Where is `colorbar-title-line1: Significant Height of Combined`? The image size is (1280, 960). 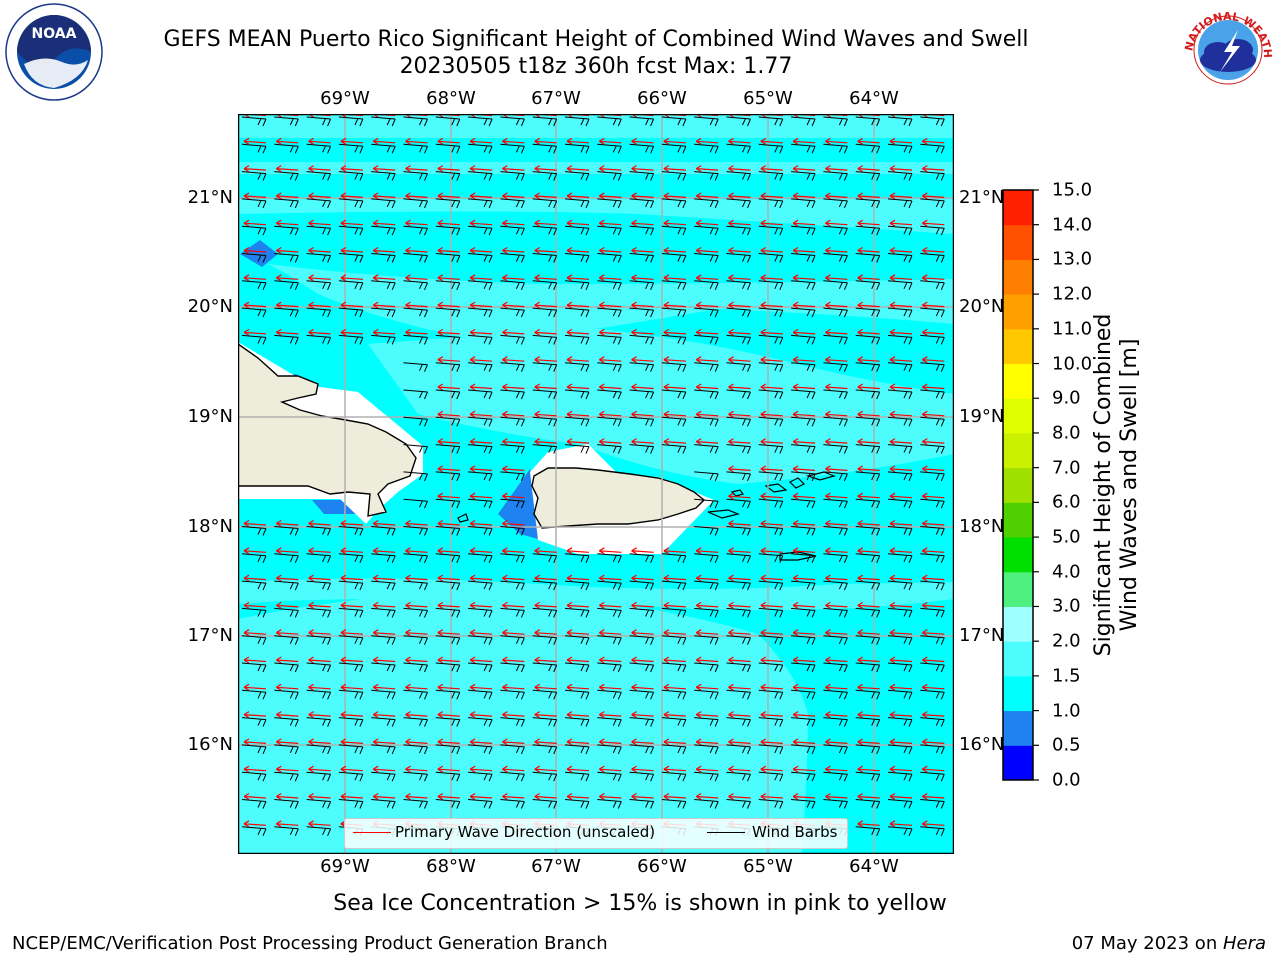 colorbar-title-line1: Significant Height of Combined is located at coordinates (1103, 485).